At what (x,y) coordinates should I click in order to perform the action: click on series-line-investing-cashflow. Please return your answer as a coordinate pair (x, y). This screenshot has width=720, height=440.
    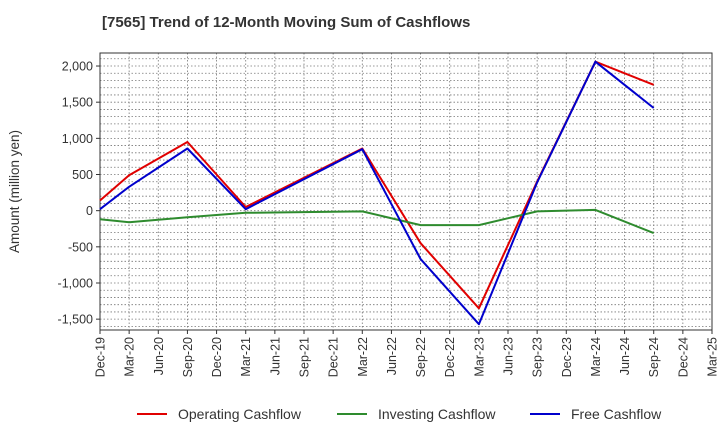
    Looking at the image, I should click on (377, 221).